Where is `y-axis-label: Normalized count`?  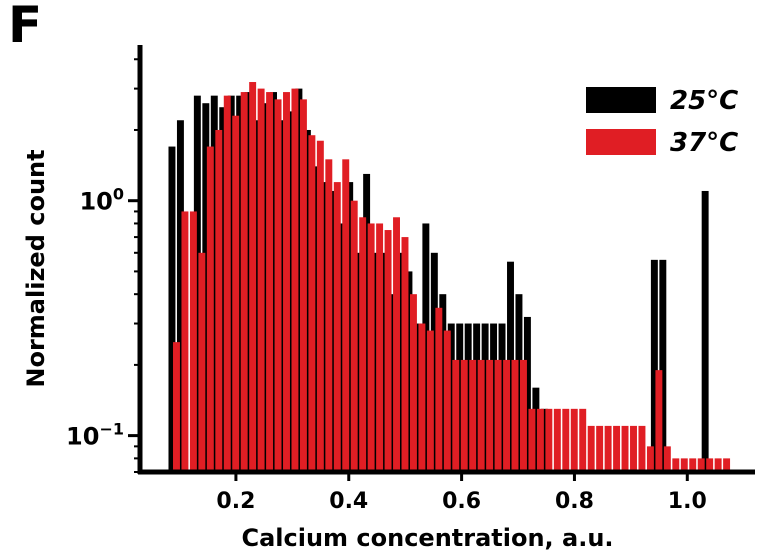 y-axis-label: Normalized count is located at coordinates (36, 268).